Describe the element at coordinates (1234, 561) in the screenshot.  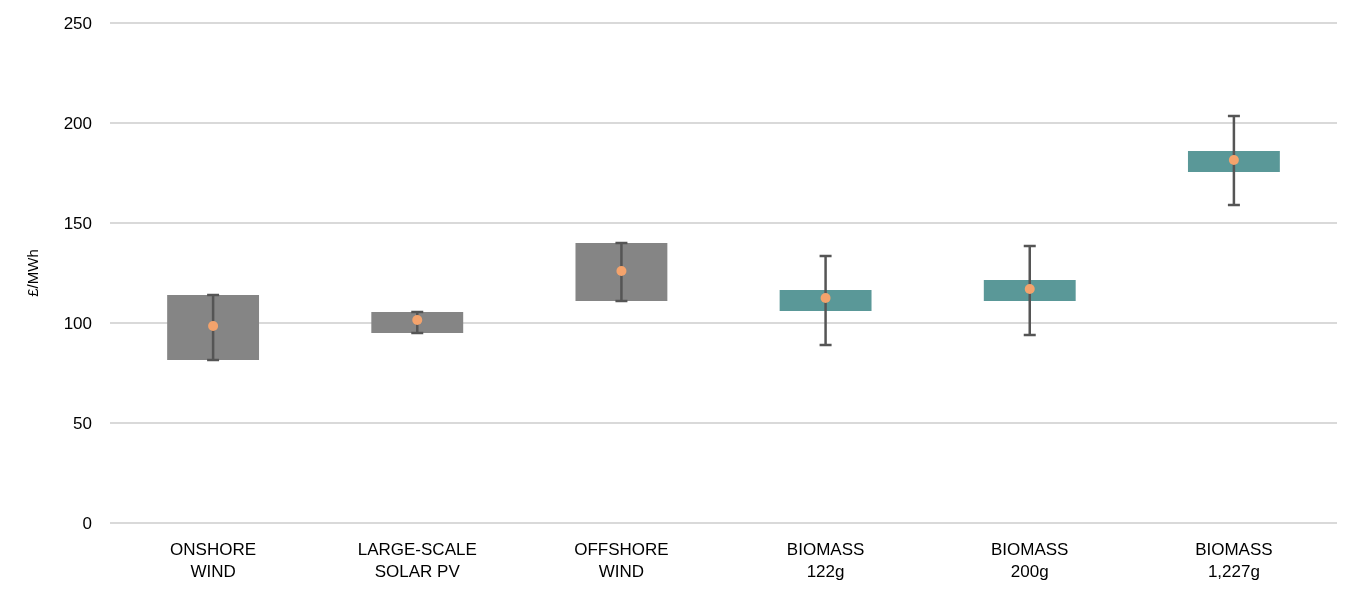
I see `x-tick-label: BIOMASS 1,227g` at that location.